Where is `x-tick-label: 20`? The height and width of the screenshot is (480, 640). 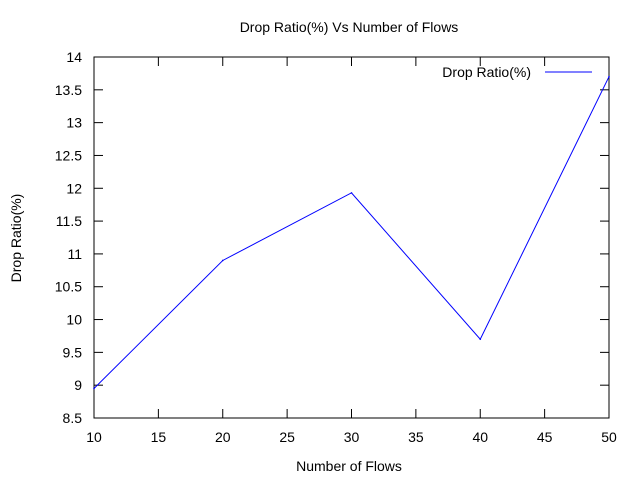 x-tick-label: 20 is located at coordinates (223, 437).